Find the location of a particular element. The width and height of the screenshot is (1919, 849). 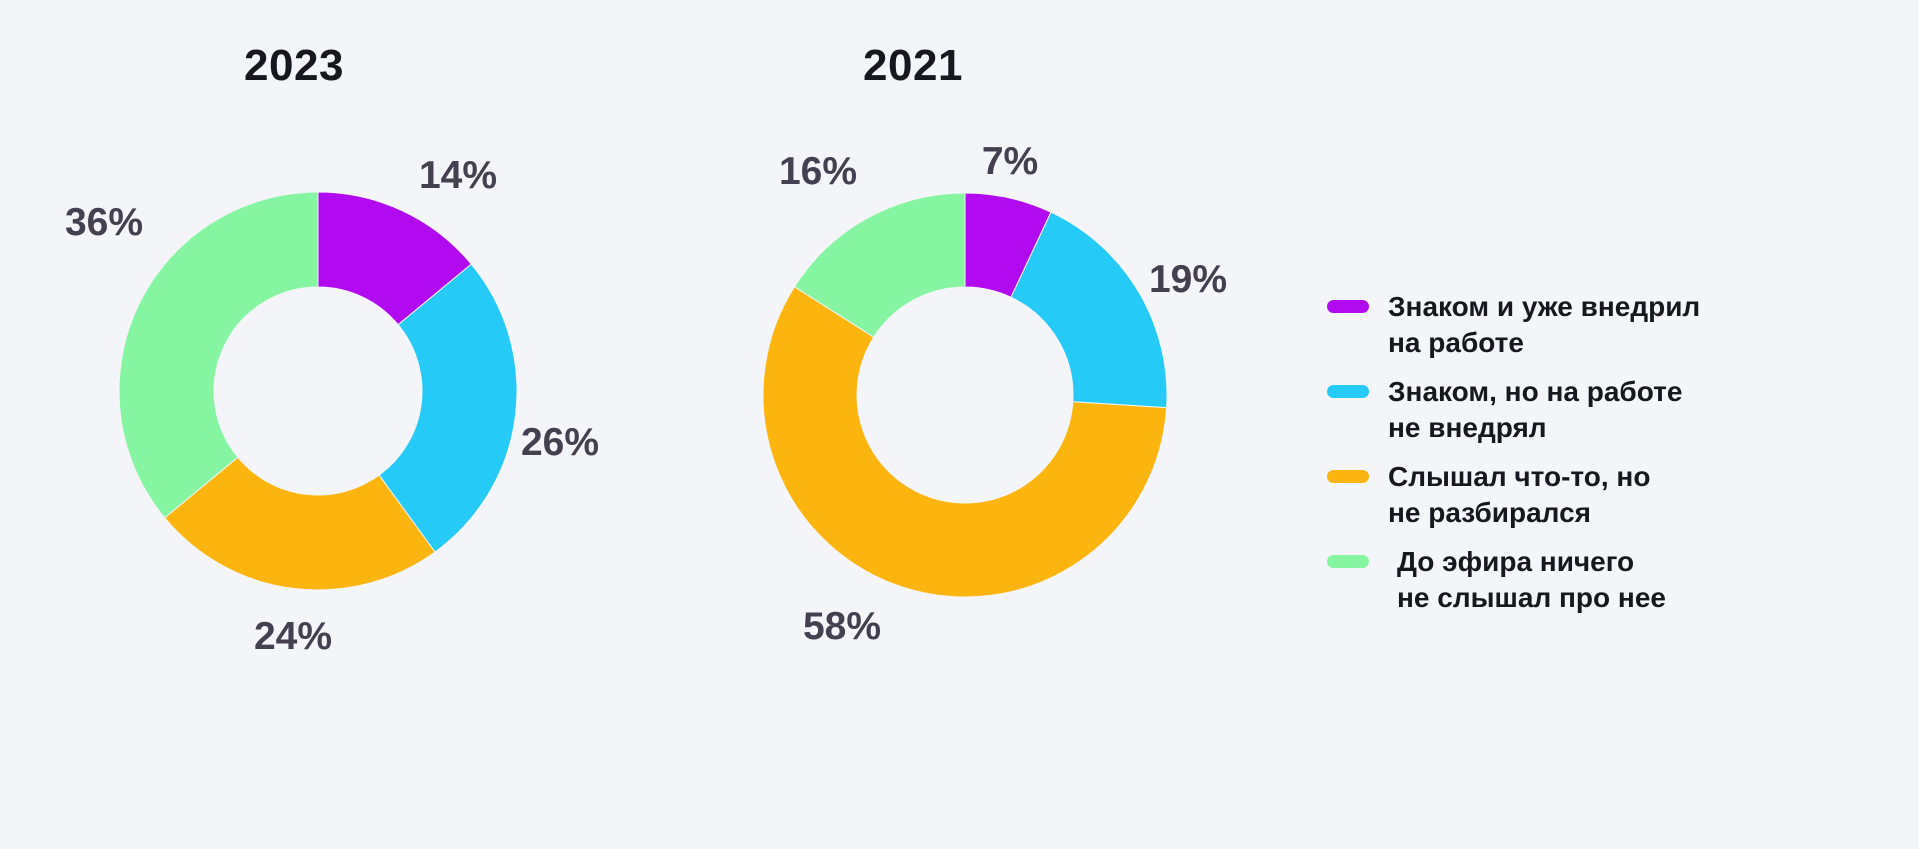

legend-swatch-green is located at coordinates (1348, 561).